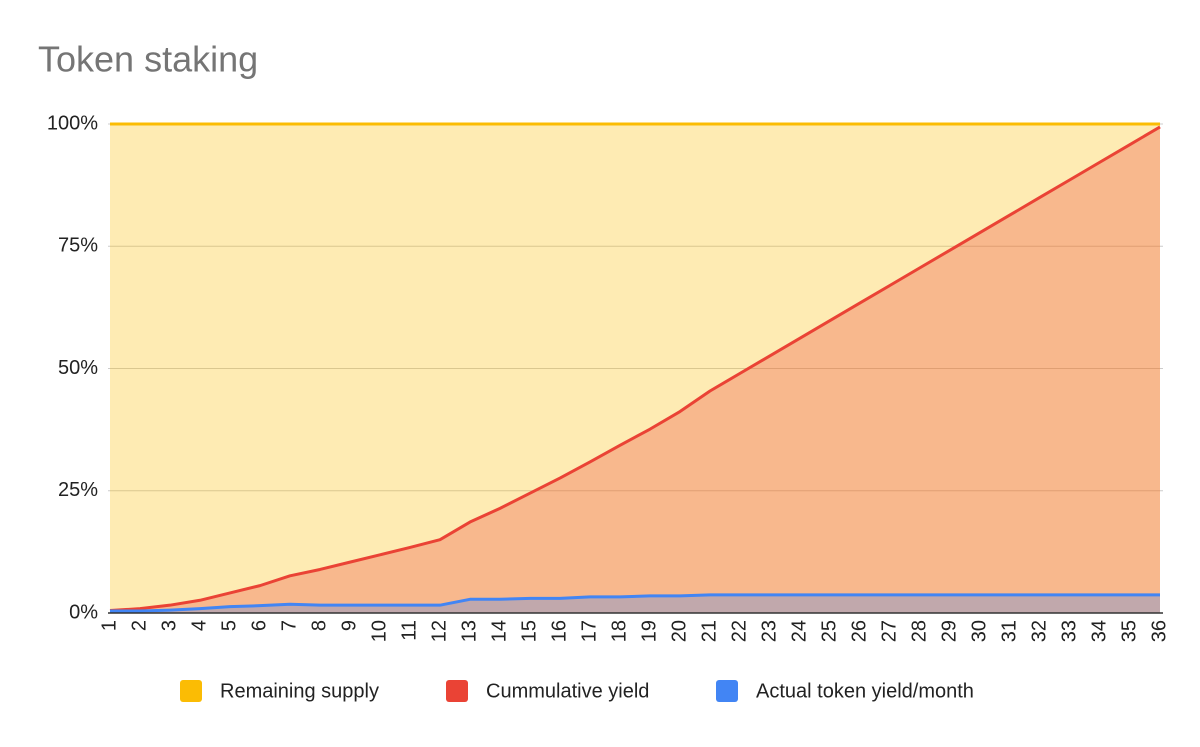 The height and width of the screenshot is (747, 1200). Describe the element at coordinates (567, 691) in the screenshot. I see `legend-label: Cummulative yield` at that location.